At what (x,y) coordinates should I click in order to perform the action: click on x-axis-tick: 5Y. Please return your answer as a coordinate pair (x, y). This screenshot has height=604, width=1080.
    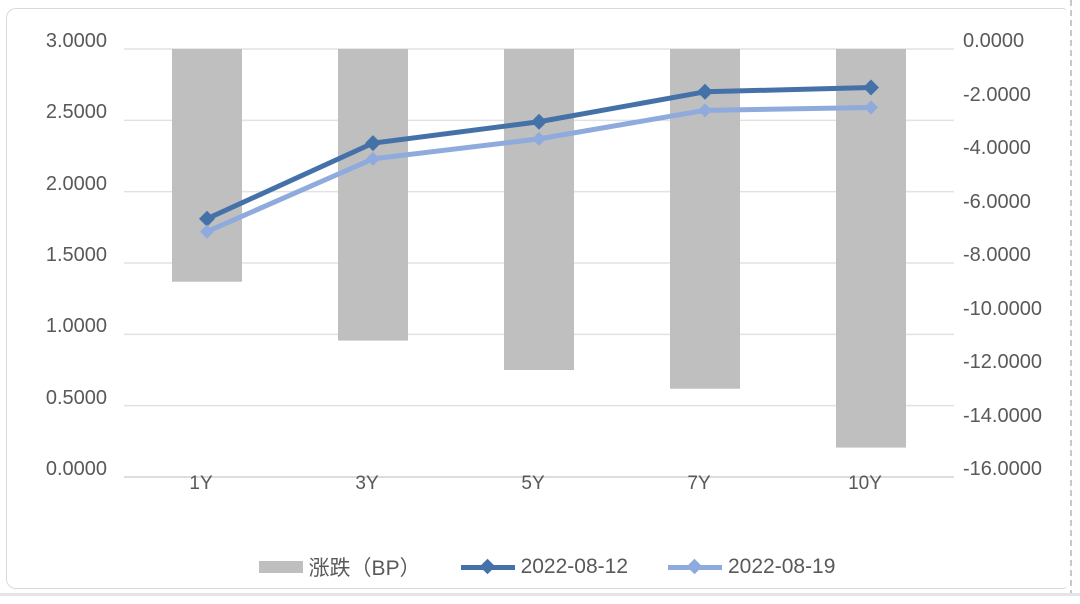
    Looking at the image, I should click on (533, 483).